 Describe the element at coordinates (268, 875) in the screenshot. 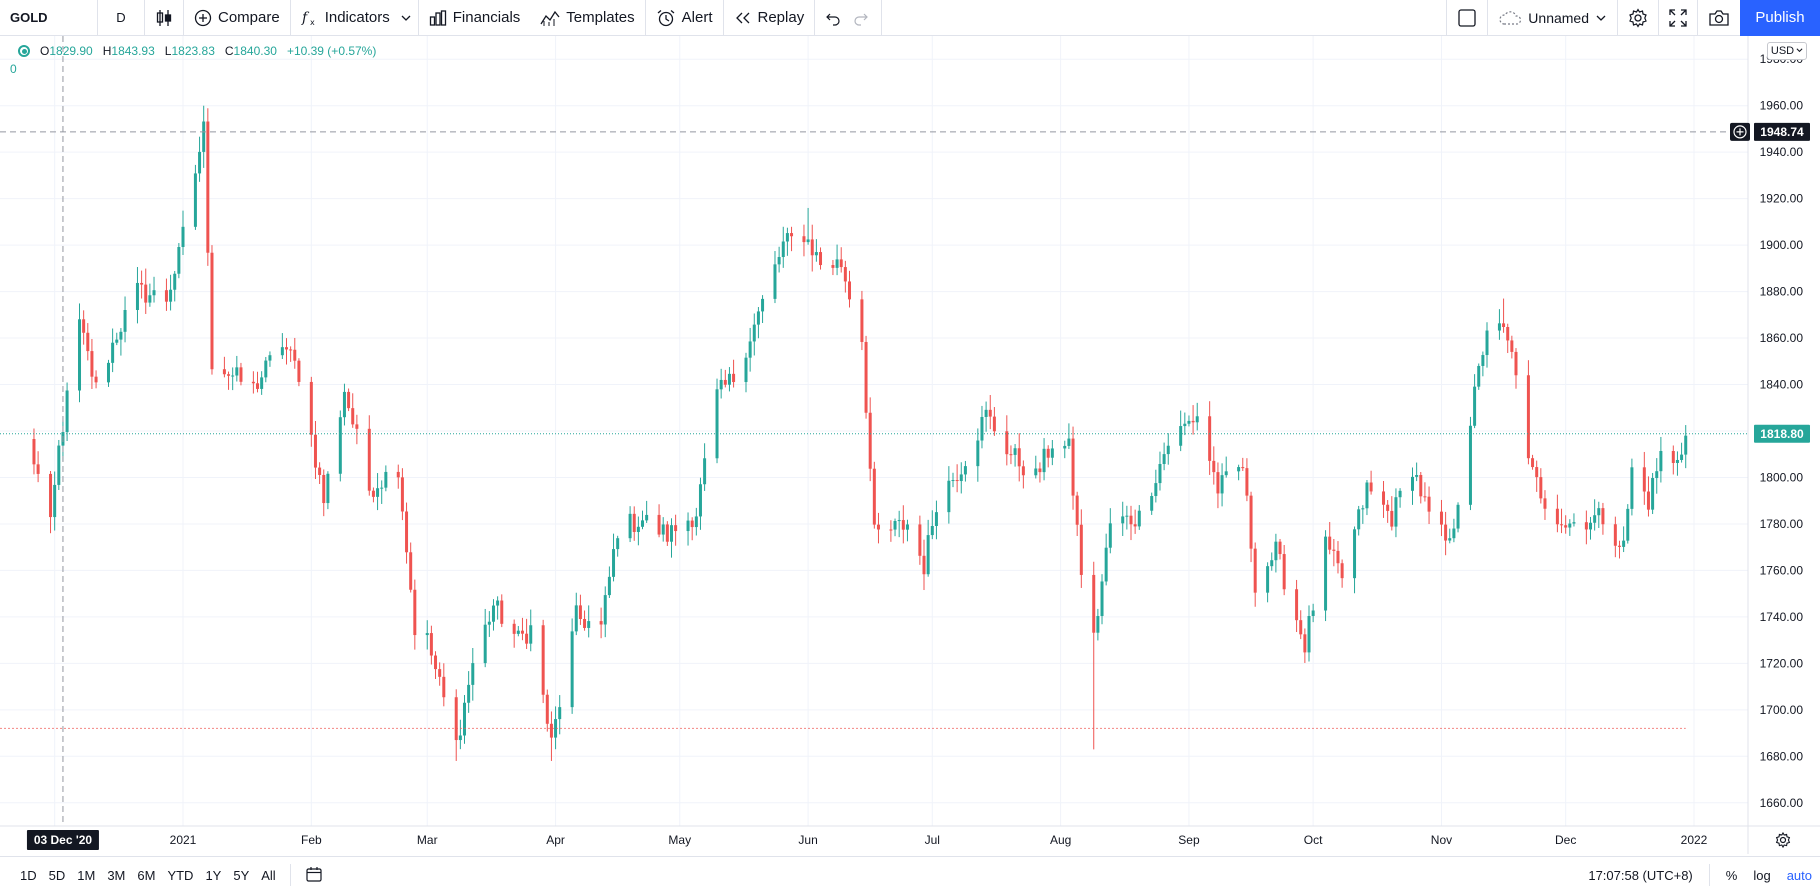

I see `range-all: All` at that location.